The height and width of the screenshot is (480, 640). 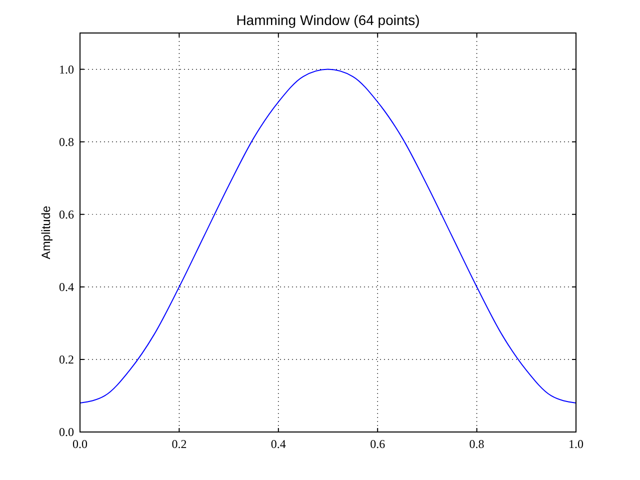 What do you see at coordinates (66, 359) in the screenshot?
I see `y-tick-label: 0.2` at bounding box center [66, 359].